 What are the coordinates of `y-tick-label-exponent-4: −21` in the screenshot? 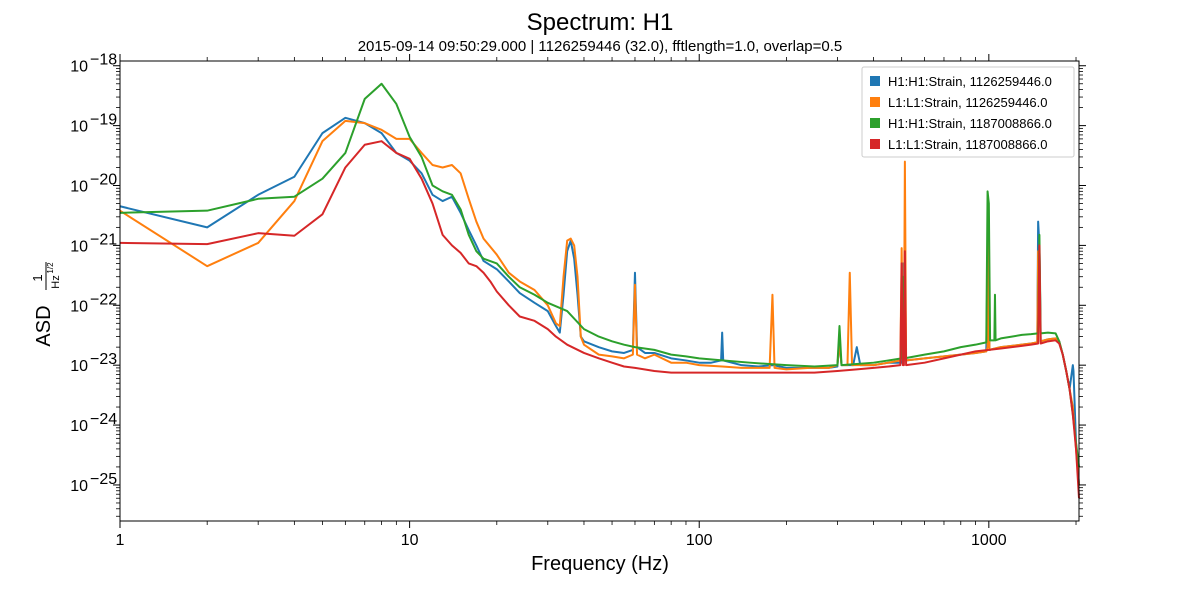 It's located at (103, 239).